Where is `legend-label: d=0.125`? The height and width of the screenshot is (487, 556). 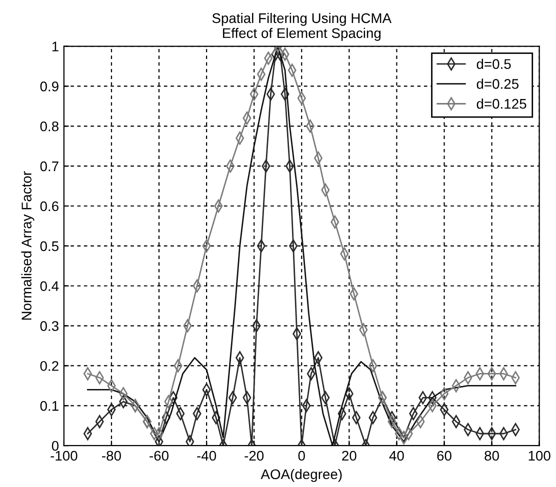
legend-label: d=0.125 is located at coordinates (501, 103).